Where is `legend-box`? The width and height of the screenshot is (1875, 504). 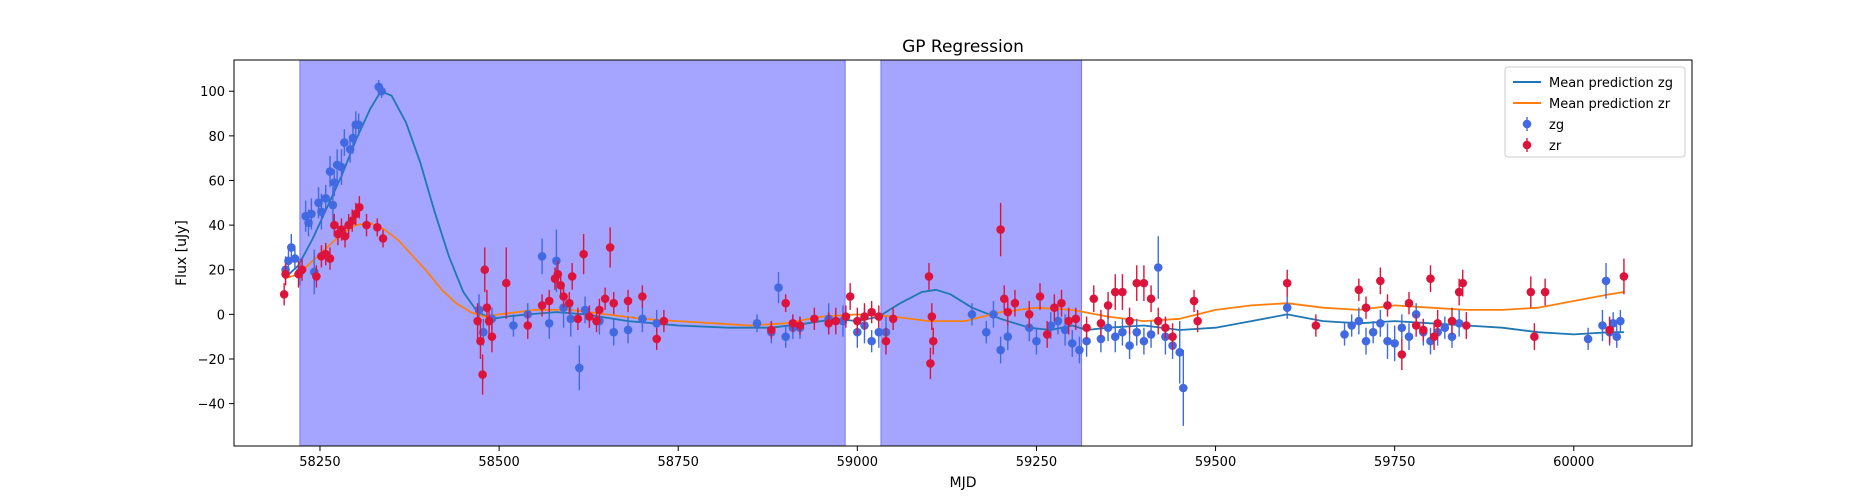
legend-box is located at coordinates (1595, 112).